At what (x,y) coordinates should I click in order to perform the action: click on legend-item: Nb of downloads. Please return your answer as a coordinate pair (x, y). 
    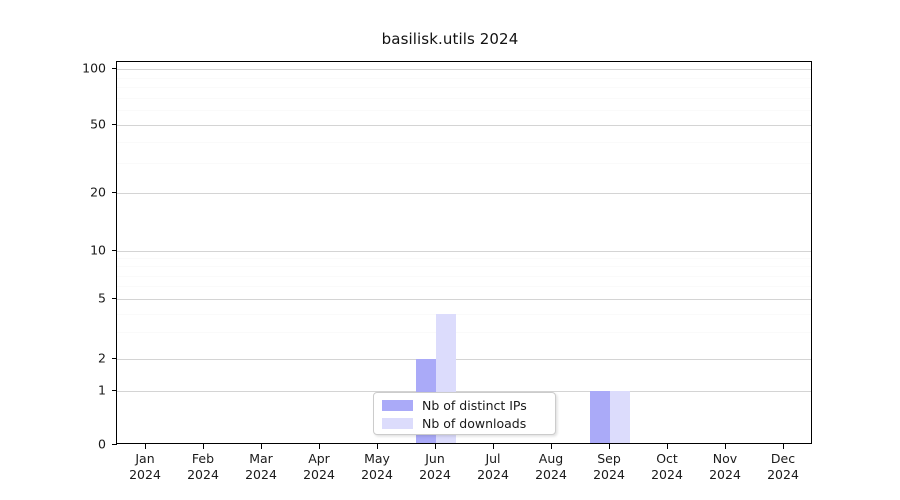
    Looking at the image, I should click on (468, 423).